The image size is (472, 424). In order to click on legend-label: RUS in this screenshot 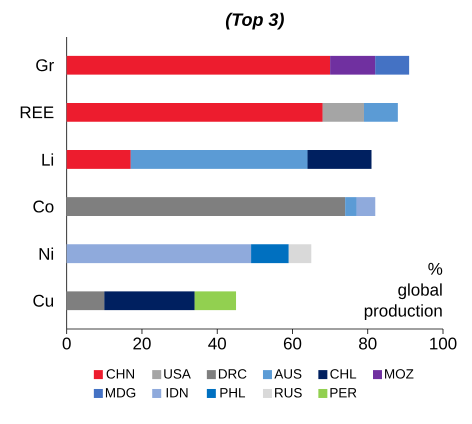, I will do `click(288, 393)`.